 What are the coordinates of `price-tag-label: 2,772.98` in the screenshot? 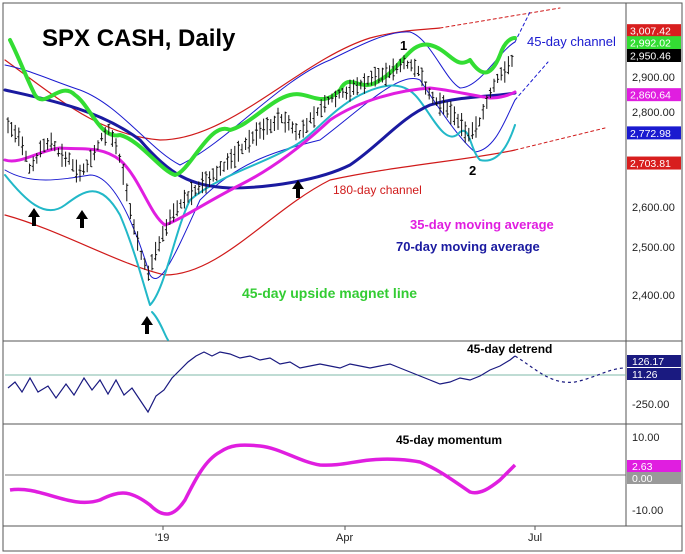 It's located at (650, 134).